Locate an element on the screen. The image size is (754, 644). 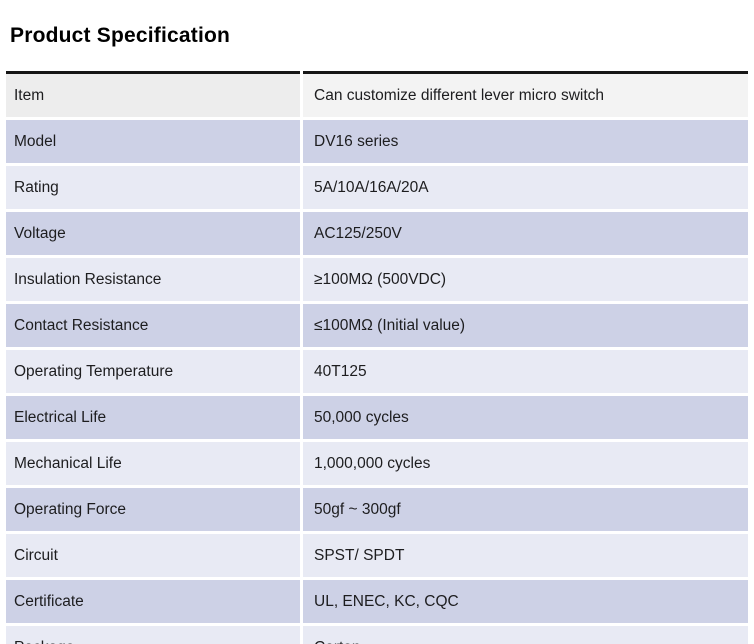
spec-value-cell: Carton is located at coordinates (525, 635).